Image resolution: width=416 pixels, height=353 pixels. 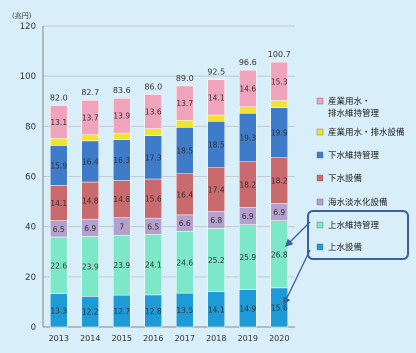 What do you see at coordinates (33, 328) in the screenshot?
I see `y-tick-label: 0` at bounding box center [33, 328].